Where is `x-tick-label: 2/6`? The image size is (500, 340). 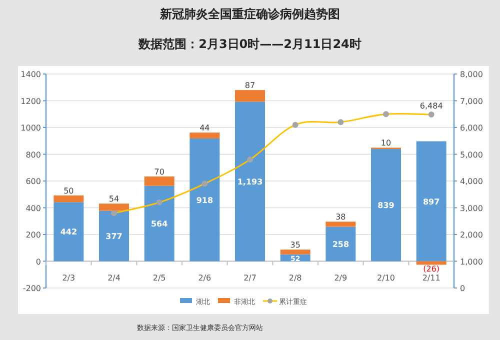 x-tick-label: 2/6 is located at coordinates (205, 277).